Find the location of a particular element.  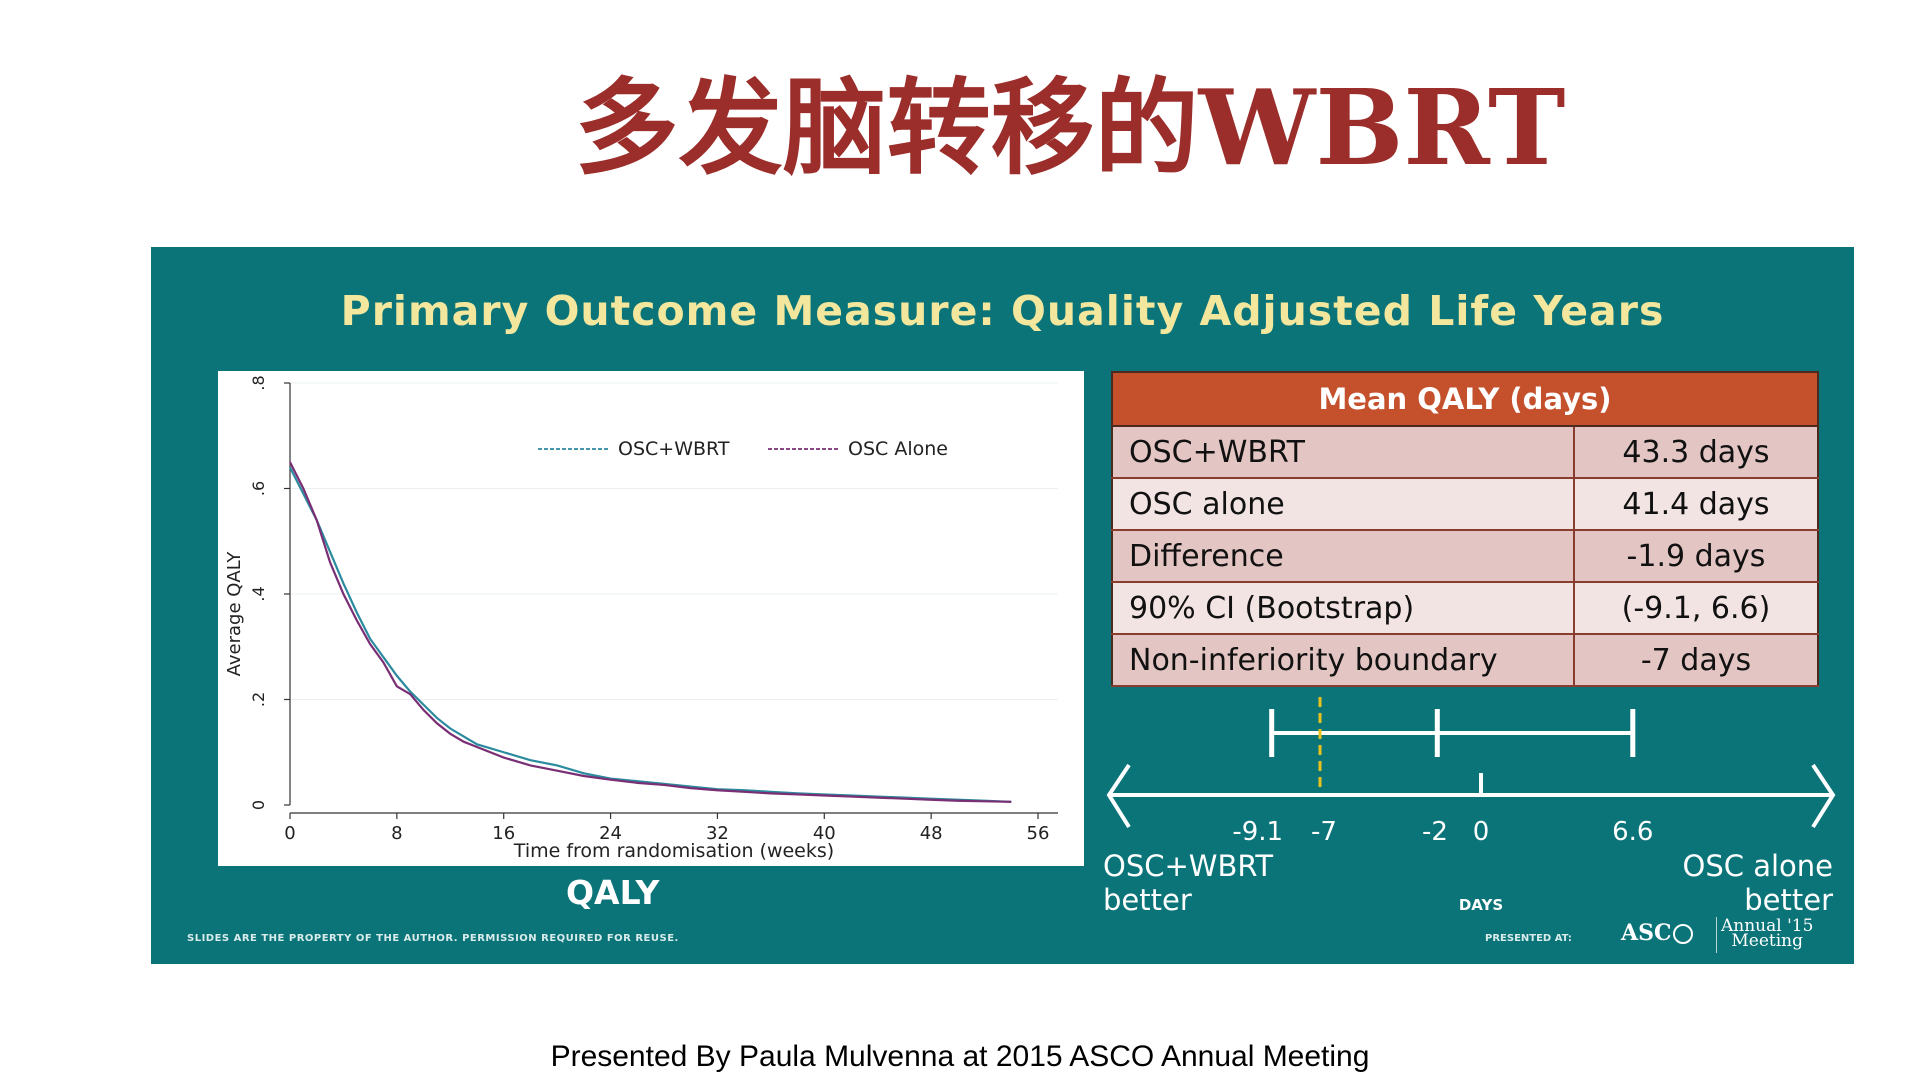

row-label: OSC+WBRT is located at coordinates (1343, 452).